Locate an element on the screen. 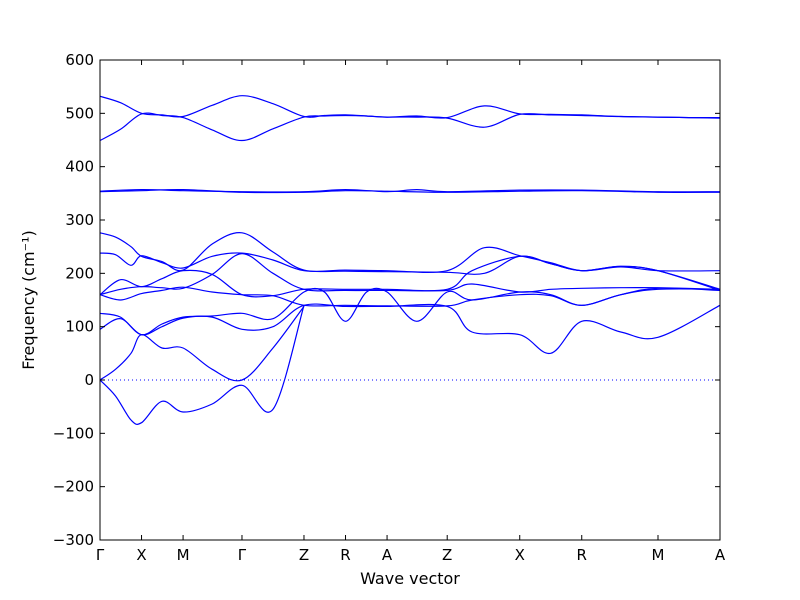 The height and width of the screenshot is (600, 800). y-tick-label: −200 is located at coordinates (73, 487).